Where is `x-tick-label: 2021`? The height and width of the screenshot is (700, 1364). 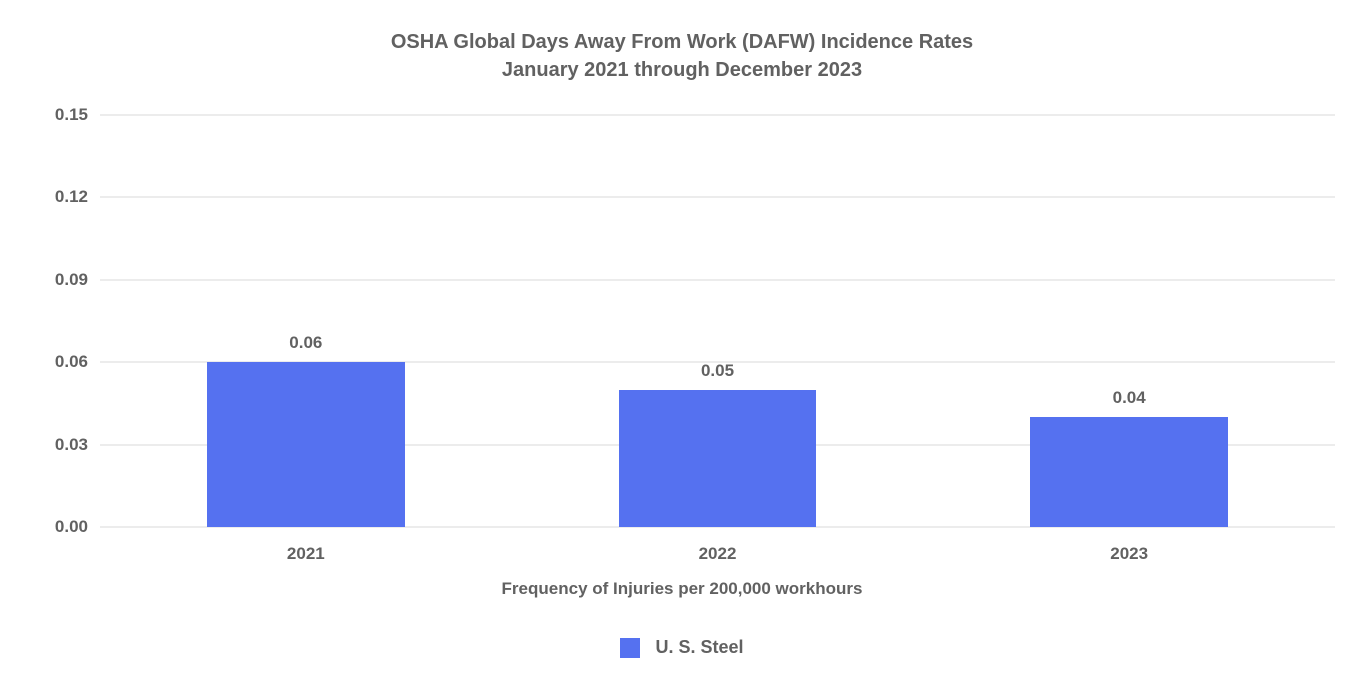 x-tick-label: 2021 is located at coordinates (305, 553).